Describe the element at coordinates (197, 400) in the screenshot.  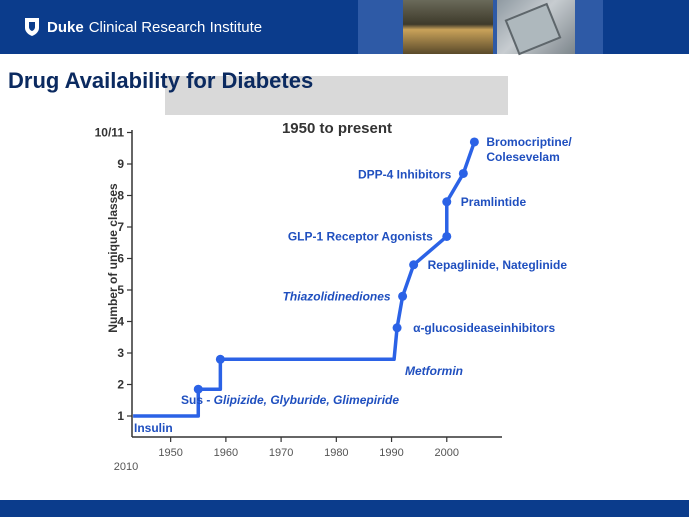
I see `sus-prefix: Sus -` at that location.